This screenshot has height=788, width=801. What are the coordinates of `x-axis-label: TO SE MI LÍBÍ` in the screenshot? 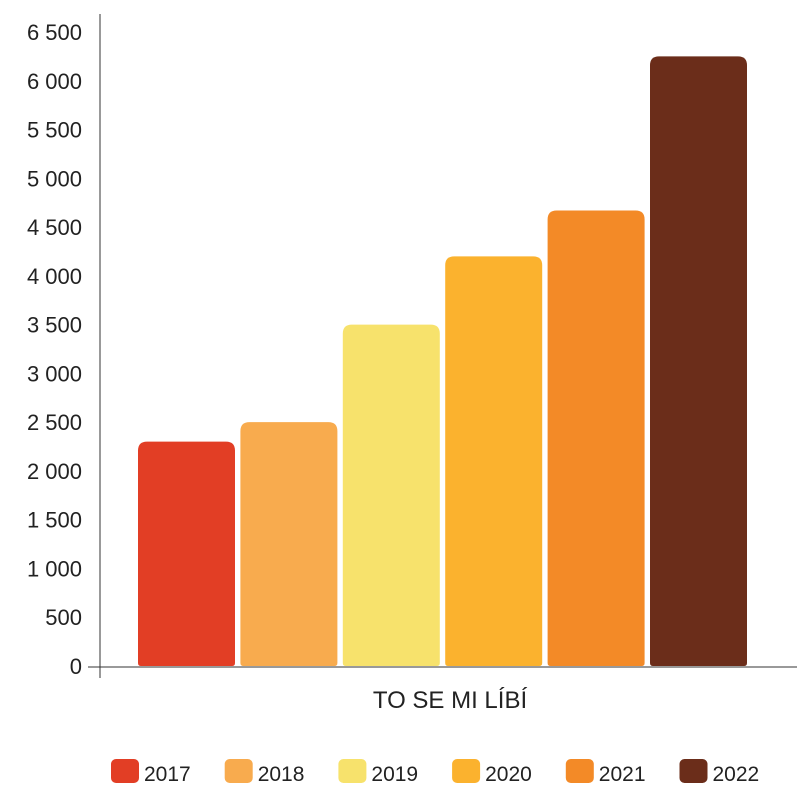 It's located at (450, 700).